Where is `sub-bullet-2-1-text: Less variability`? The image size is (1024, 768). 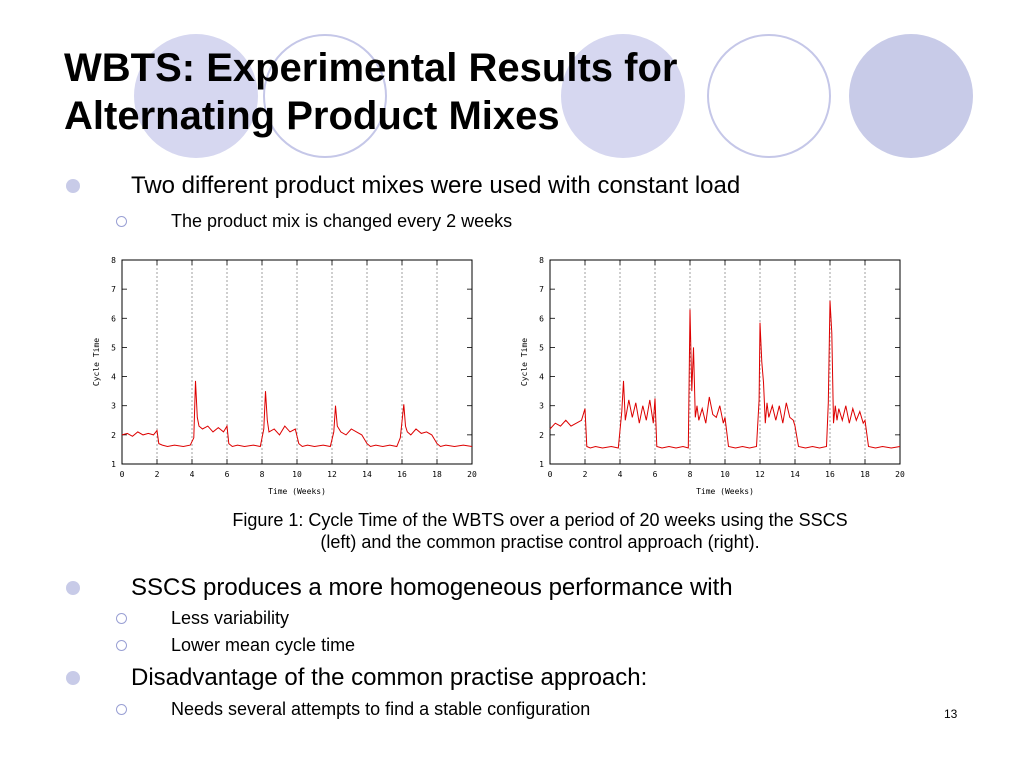 sub-bullet-2-1-text: Less variability is located at coordinates (230, 618).